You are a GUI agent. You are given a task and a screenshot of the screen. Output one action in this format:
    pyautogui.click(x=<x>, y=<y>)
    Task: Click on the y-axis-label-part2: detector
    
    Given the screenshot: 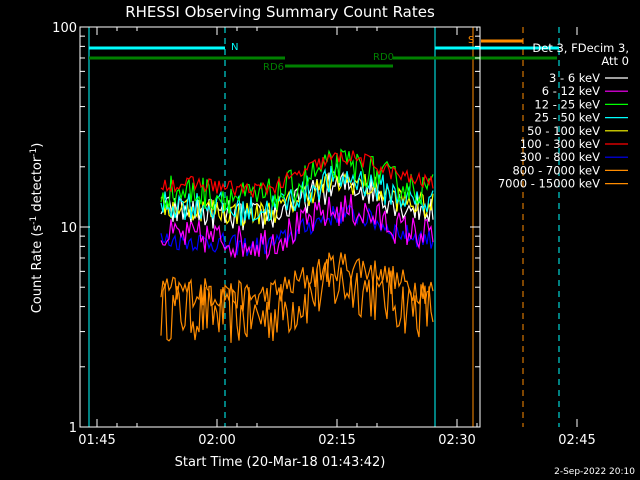 What is the action you would take?
    pyautogui.click(x=37, y=186)
    